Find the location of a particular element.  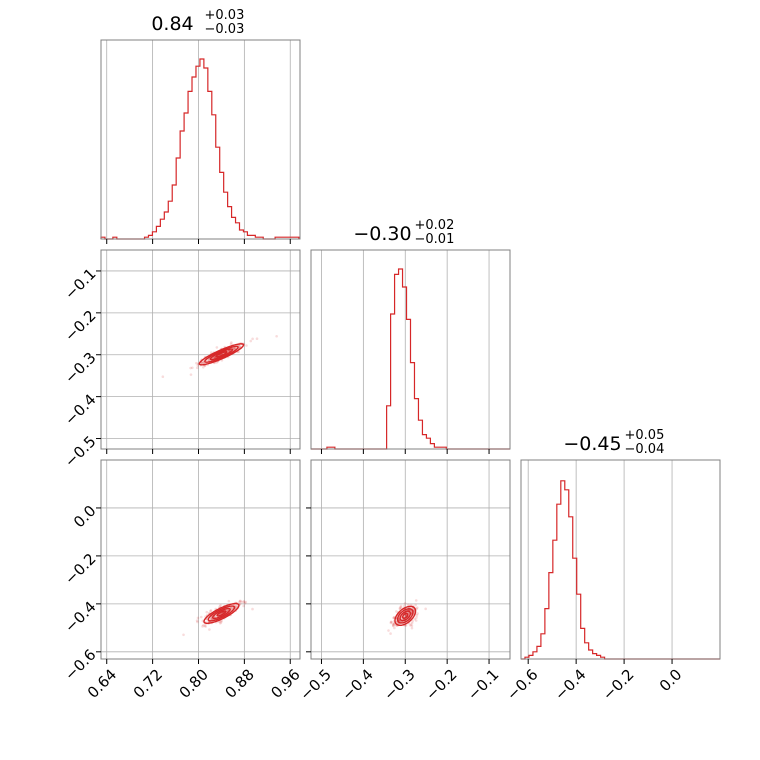

y-tick-label: −0.1 is located at coordinates (80, 284).